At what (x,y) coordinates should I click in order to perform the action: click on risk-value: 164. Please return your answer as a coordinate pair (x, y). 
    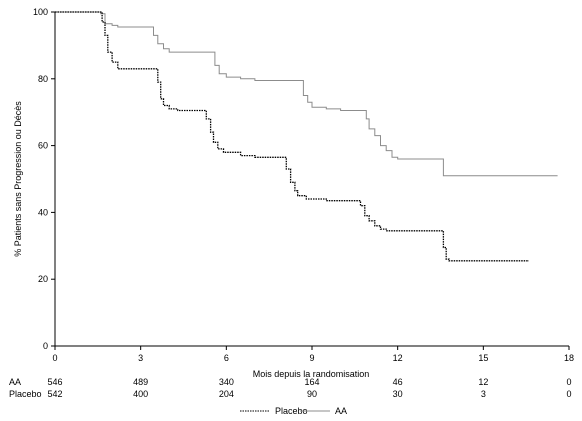
    Looking at the image, I should click on (311, 382).